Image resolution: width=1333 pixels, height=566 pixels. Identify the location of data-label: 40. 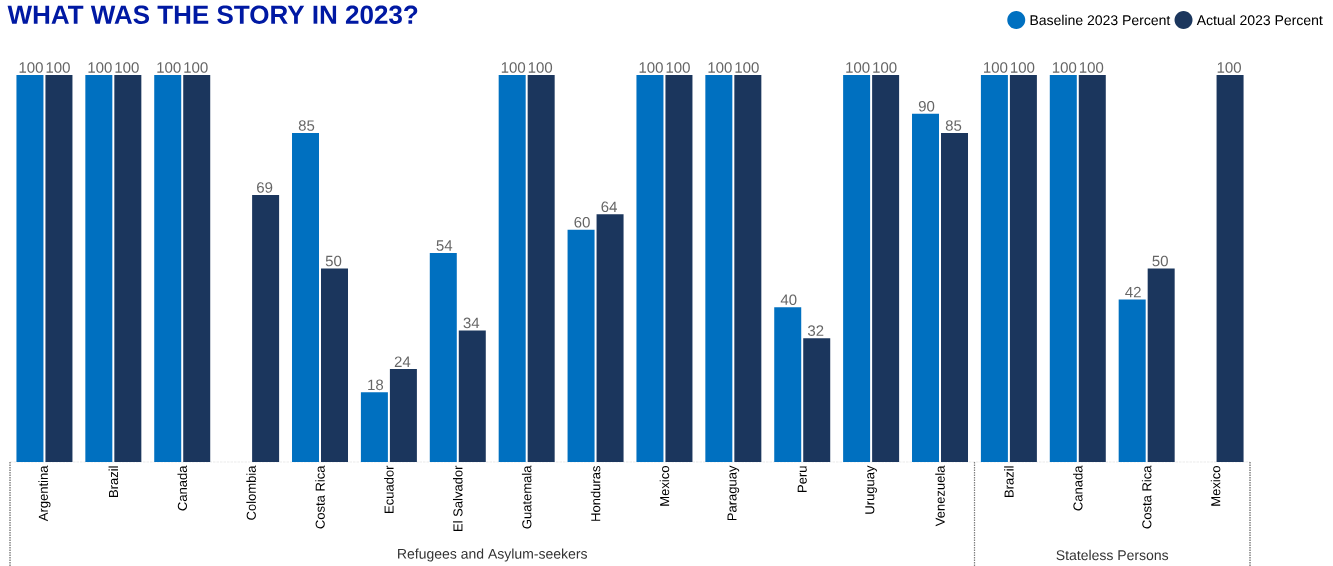
(788, 299).